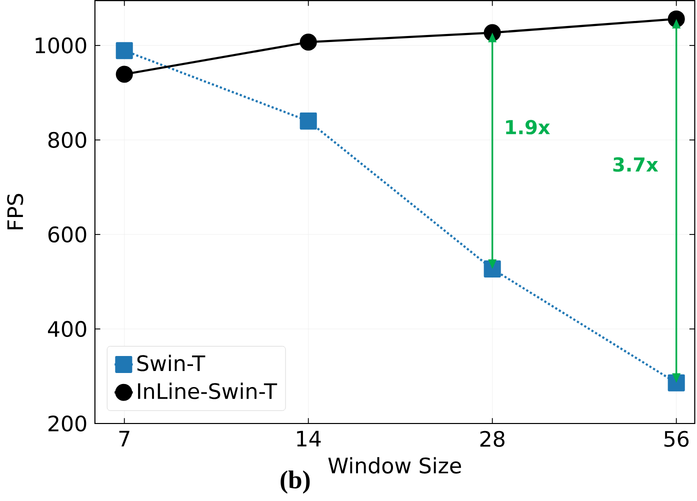 Image resolution: width=697 pixels, height=501 pixels. What do you see at coordinates (635, 164) in the screenshot?
I see `annotation: 3.7x` at bounding box center [635, 164].